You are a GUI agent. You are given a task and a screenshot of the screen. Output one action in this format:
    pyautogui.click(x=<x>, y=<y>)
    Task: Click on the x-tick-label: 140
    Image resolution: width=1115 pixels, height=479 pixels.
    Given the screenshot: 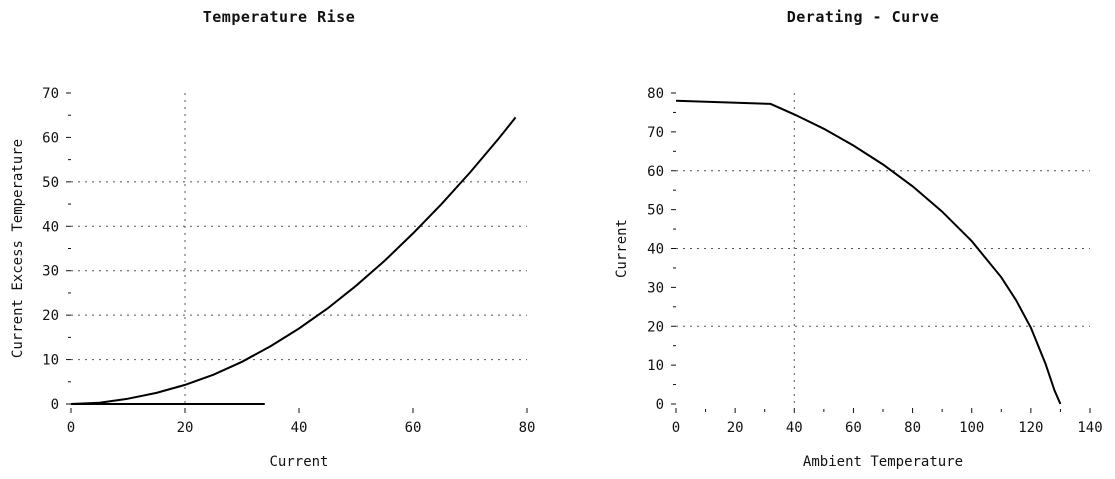 What is the action you would take?
    pyautogui.click(x=1089, y=428)
    